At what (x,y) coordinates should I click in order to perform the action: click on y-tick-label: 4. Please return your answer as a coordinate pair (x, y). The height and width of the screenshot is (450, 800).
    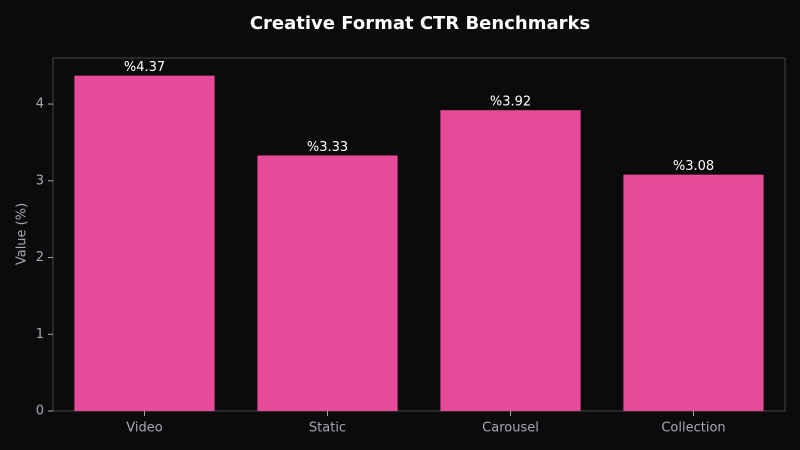
    Looking at the image, I should click on (40, 104).